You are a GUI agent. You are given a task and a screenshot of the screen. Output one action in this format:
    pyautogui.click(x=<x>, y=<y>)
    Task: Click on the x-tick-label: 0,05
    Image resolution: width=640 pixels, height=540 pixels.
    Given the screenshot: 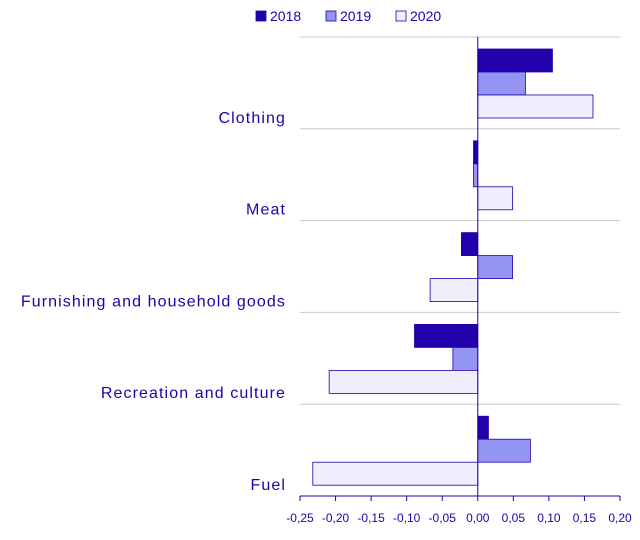 What is the action you would take?
    pyautogui.click(x=514, y=518)
    